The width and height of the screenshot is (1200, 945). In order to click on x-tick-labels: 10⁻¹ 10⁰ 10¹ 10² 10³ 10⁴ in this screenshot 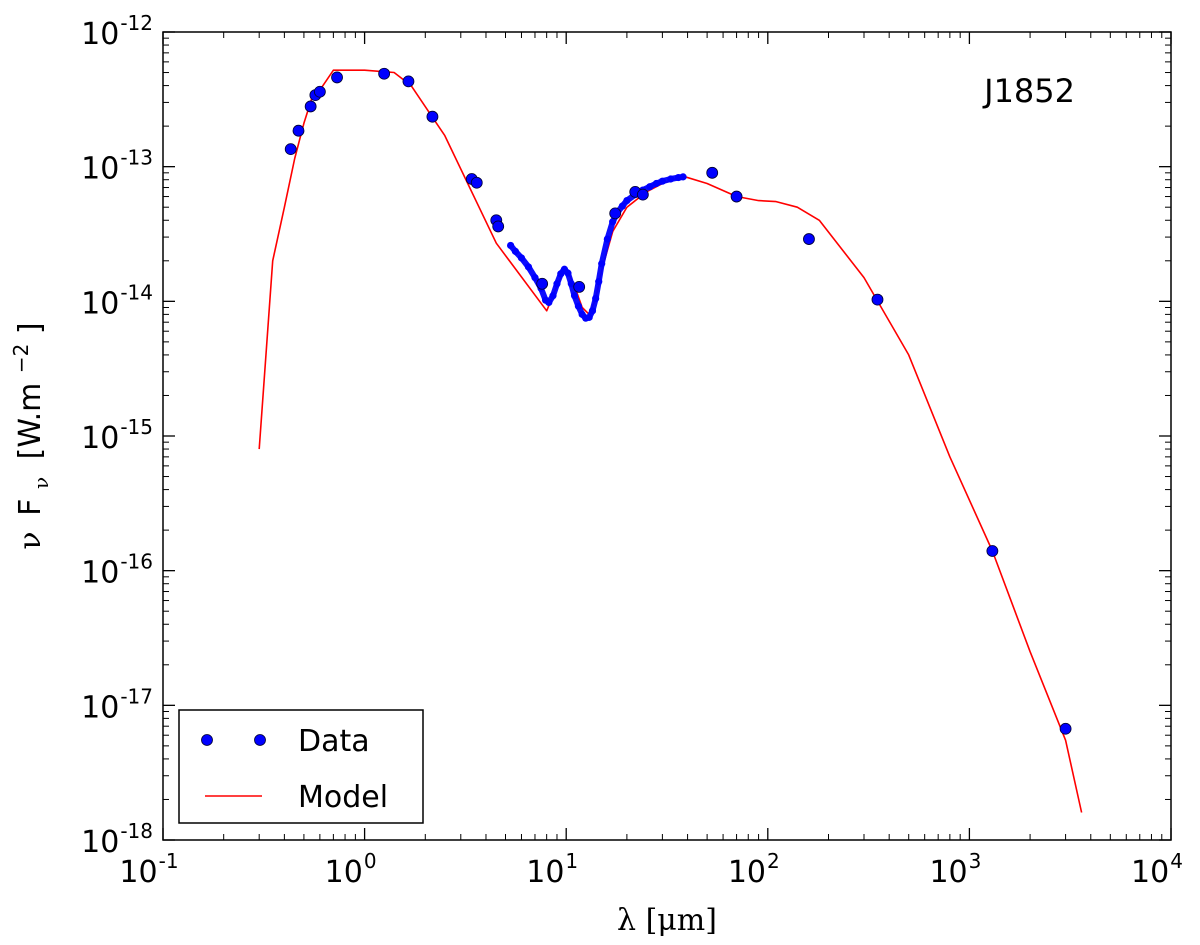, I will do `click(651, 869)`.